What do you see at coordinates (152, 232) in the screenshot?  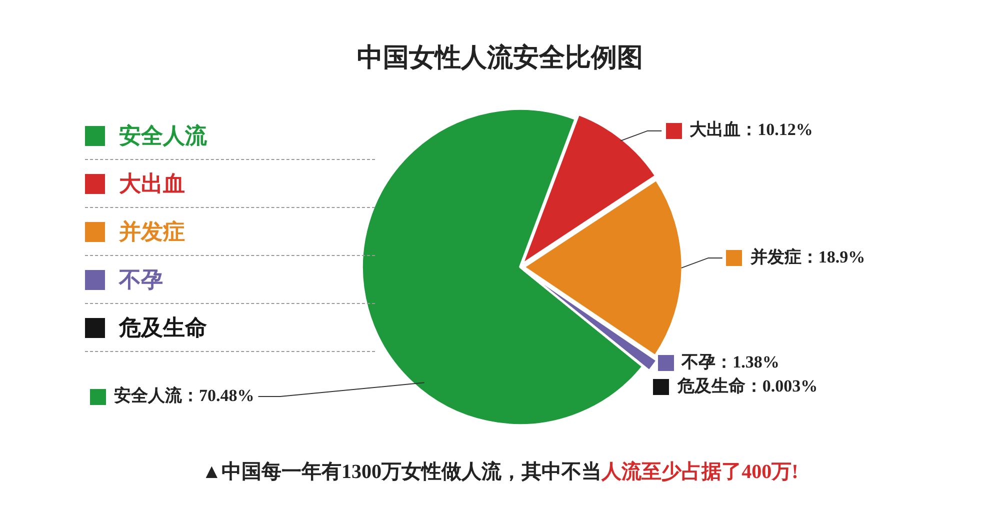 I see `legend-label: 并发症` at bounding box center [152, 232].